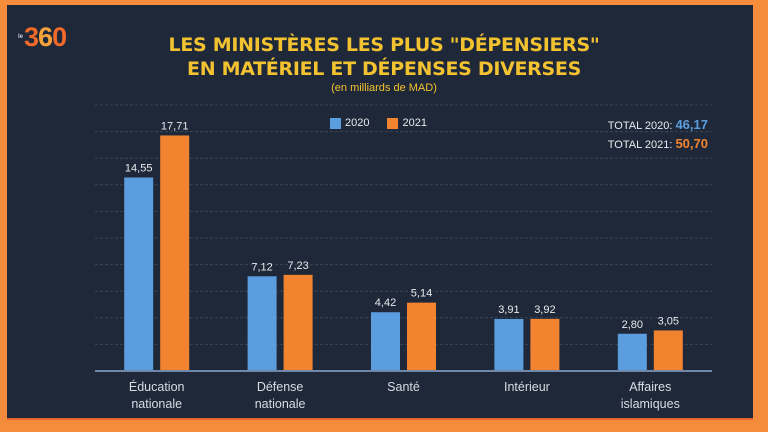 This screenshot has width=768, height=432. I want to click on x-tick-label: Intérieur, so click(527, 387).